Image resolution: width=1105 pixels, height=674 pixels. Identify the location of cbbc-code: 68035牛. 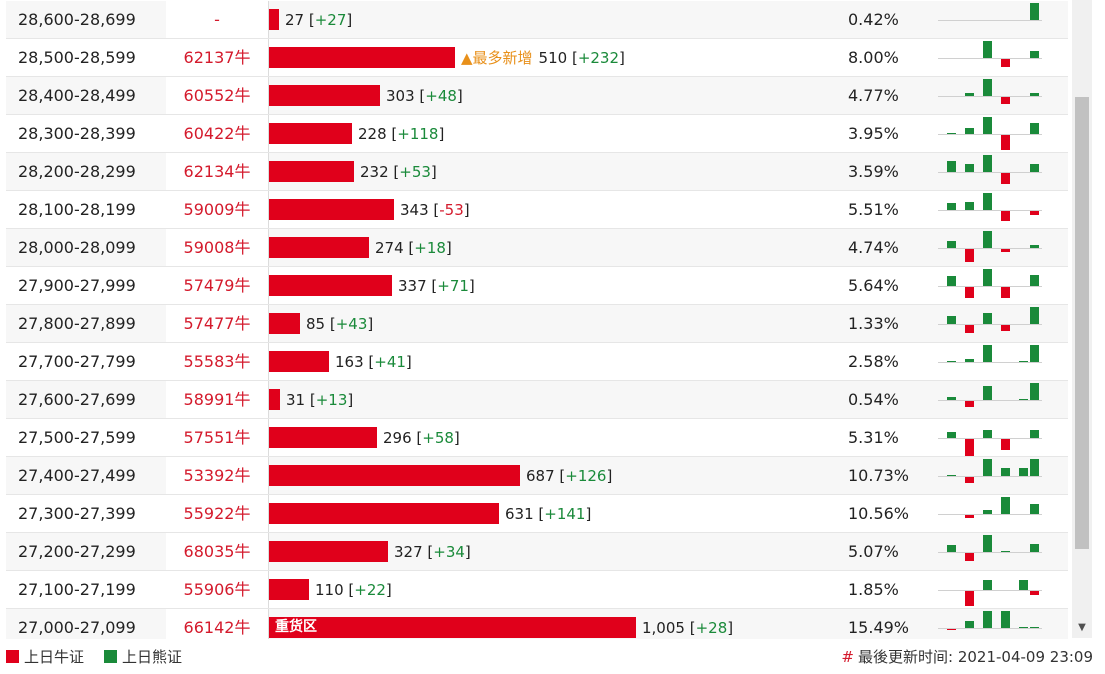
(217, 551).